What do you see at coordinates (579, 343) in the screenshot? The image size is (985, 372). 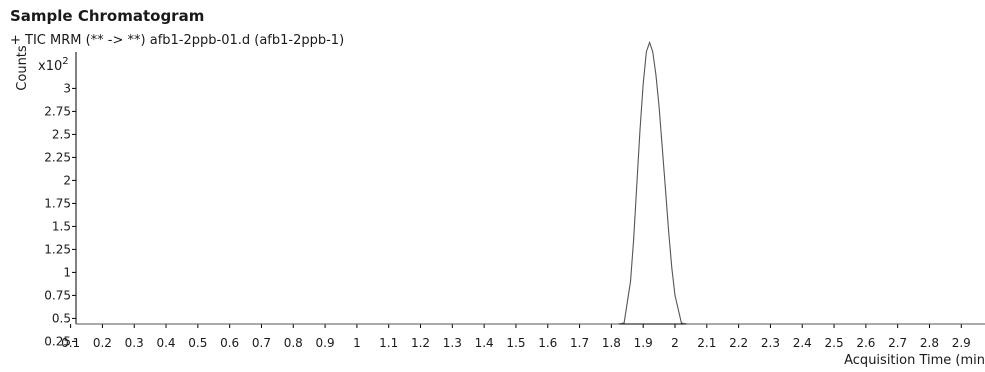 I see `x-tick-label: 1.7` at bounding box center [579, 343].